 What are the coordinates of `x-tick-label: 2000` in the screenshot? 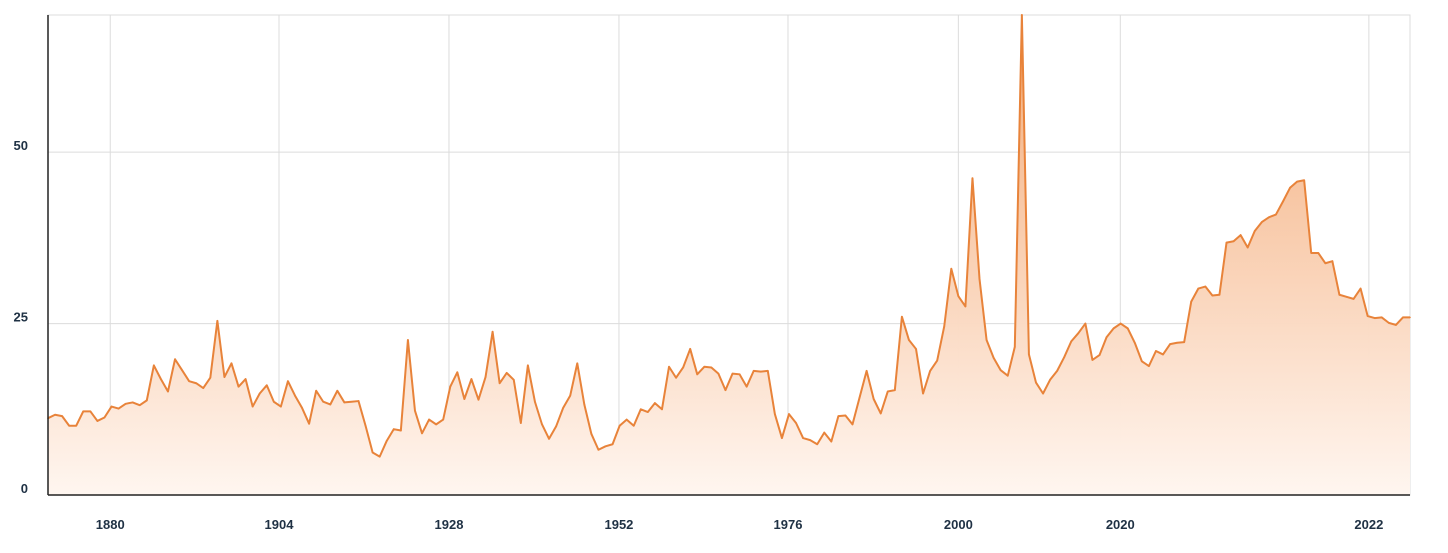 It's located at (958, 524).